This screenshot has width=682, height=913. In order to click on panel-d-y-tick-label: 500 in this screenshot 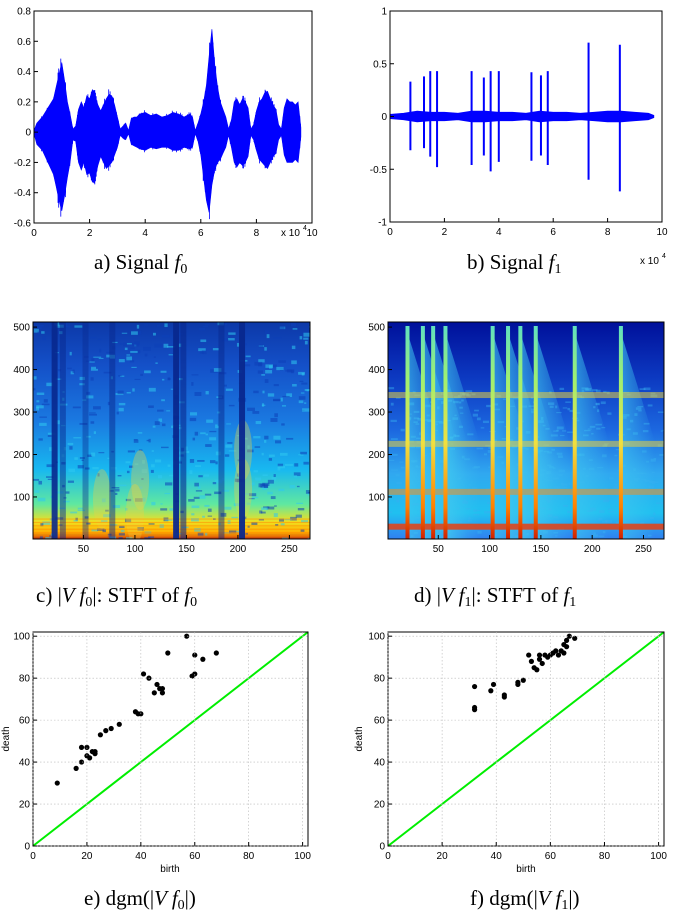, I will do `click(376, 328)`.